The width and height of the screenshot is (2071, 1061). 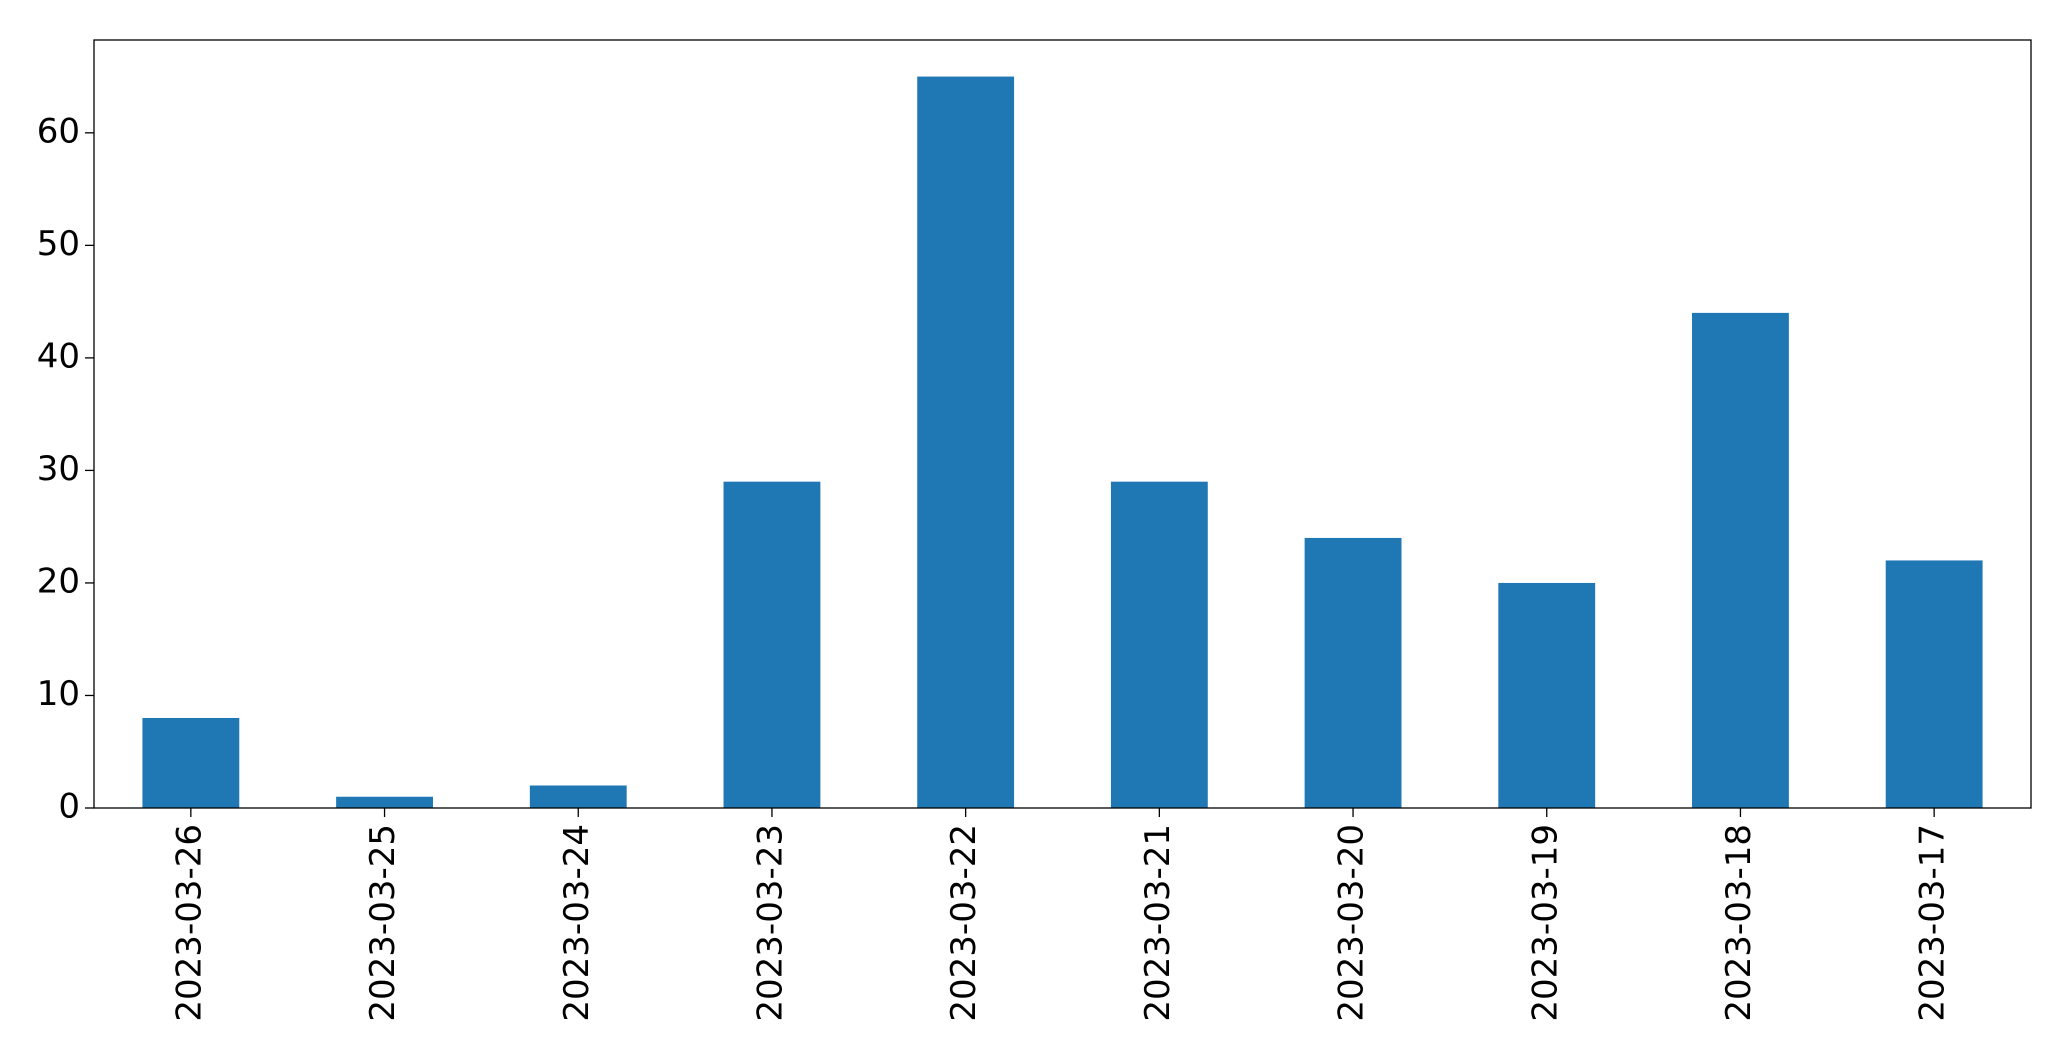 I want to click on x-tick-label: 2023-03-26, so click(x=189, y=923).